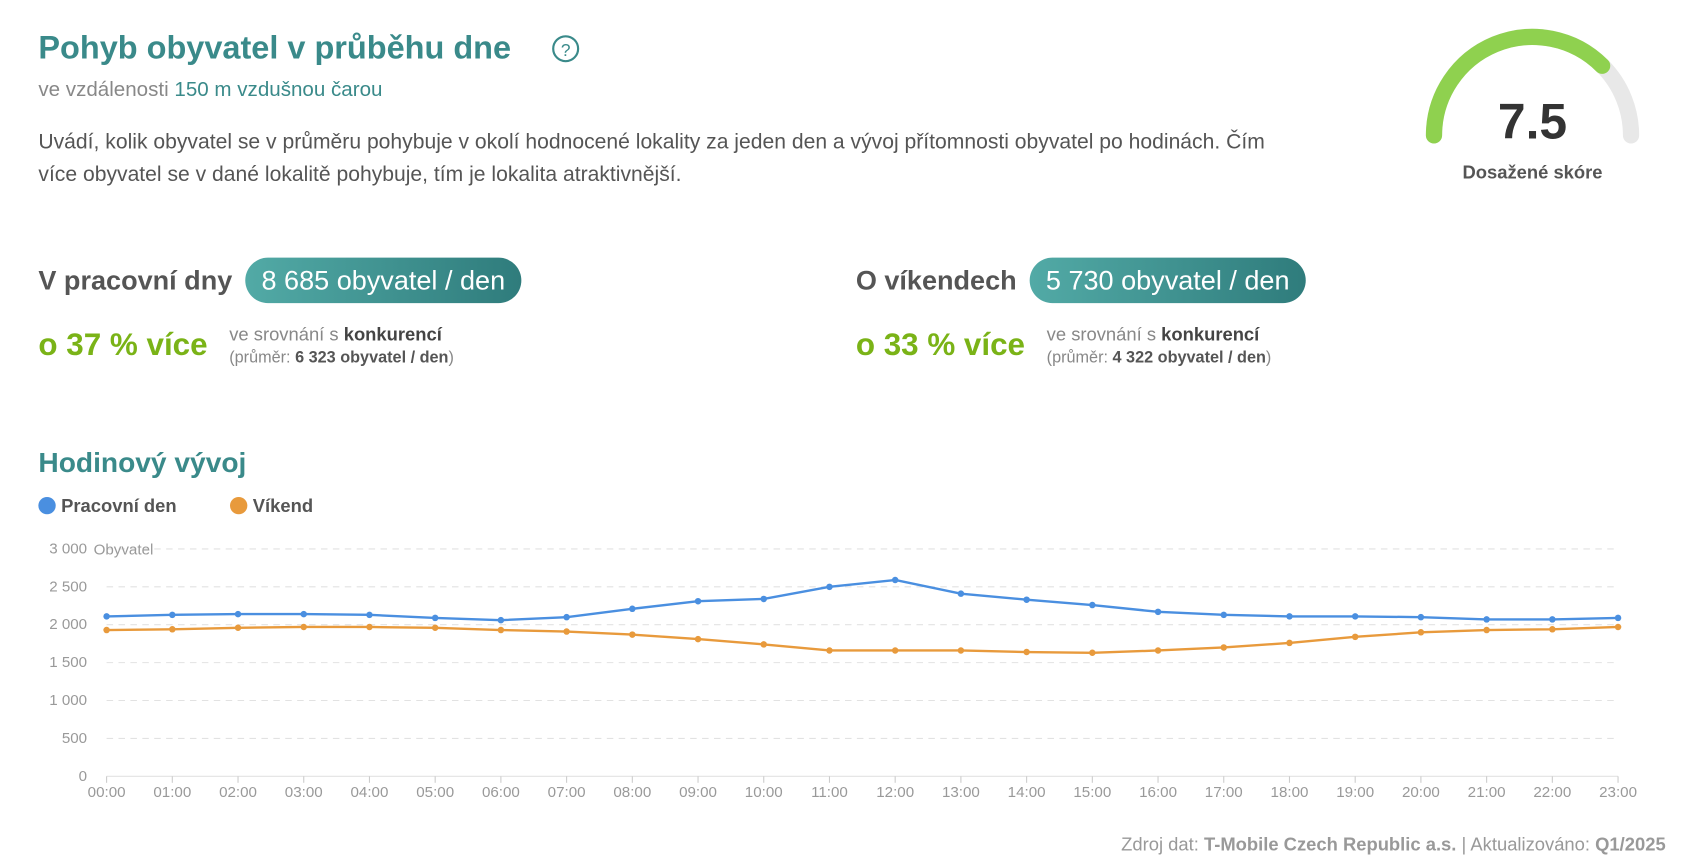 This screenshot has width=1690, height=864. What do you see at coordinates (142, 462) in the screenshot?
I see `chart-title: Hodinový vývoj` at bounding box center [142, 462].